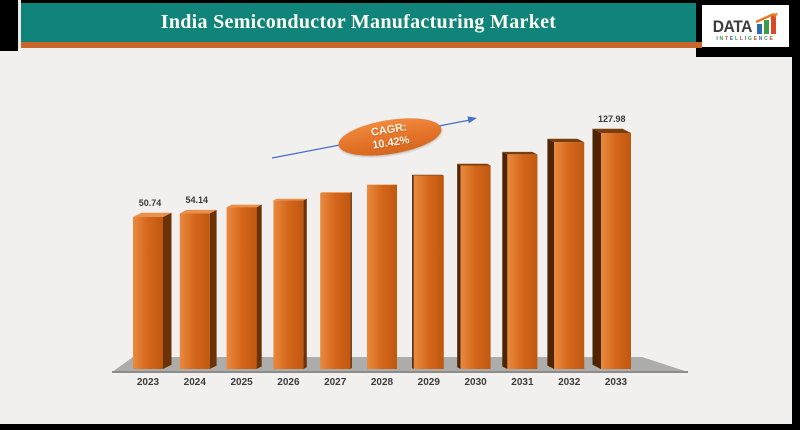 Image resolution: width=800 pixels, height=430 pixels. What do you see at coordinates (241, 288) in the screenshot?
I see `bar-2025` at bounding box center [241, 288].